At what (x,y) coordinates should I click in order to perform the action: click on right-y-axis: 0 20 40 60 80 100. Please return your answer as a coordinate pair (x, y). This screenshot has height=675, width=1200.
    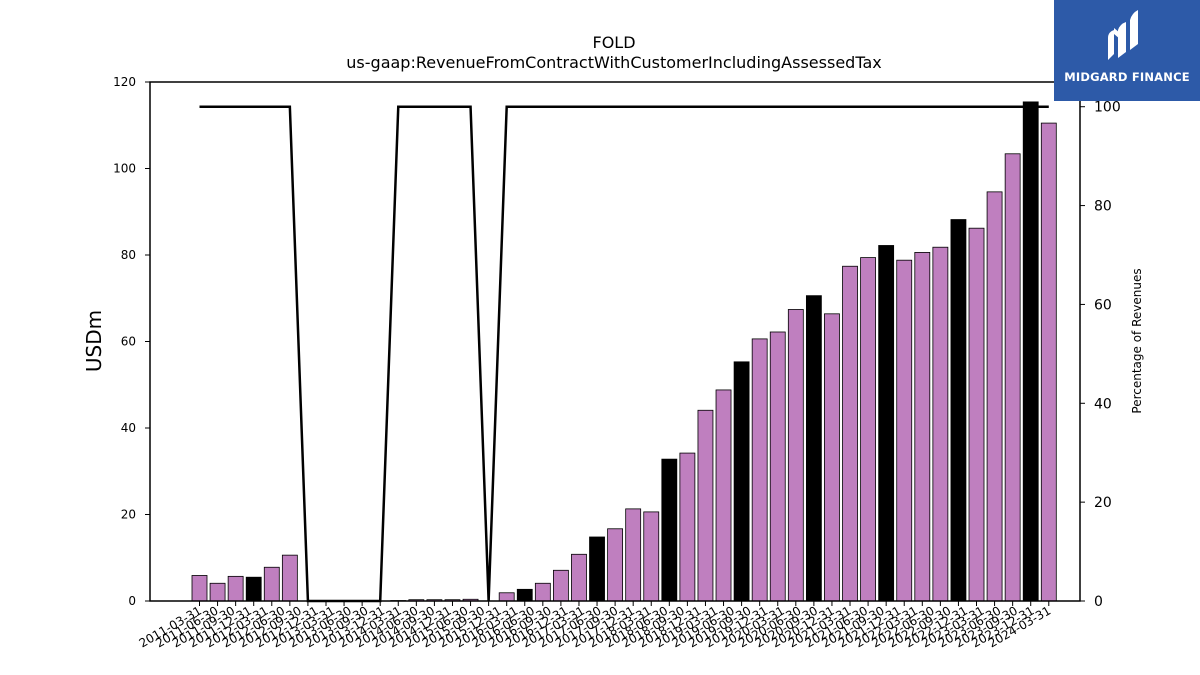
    Looking at the image, I should click on (1100, 355).